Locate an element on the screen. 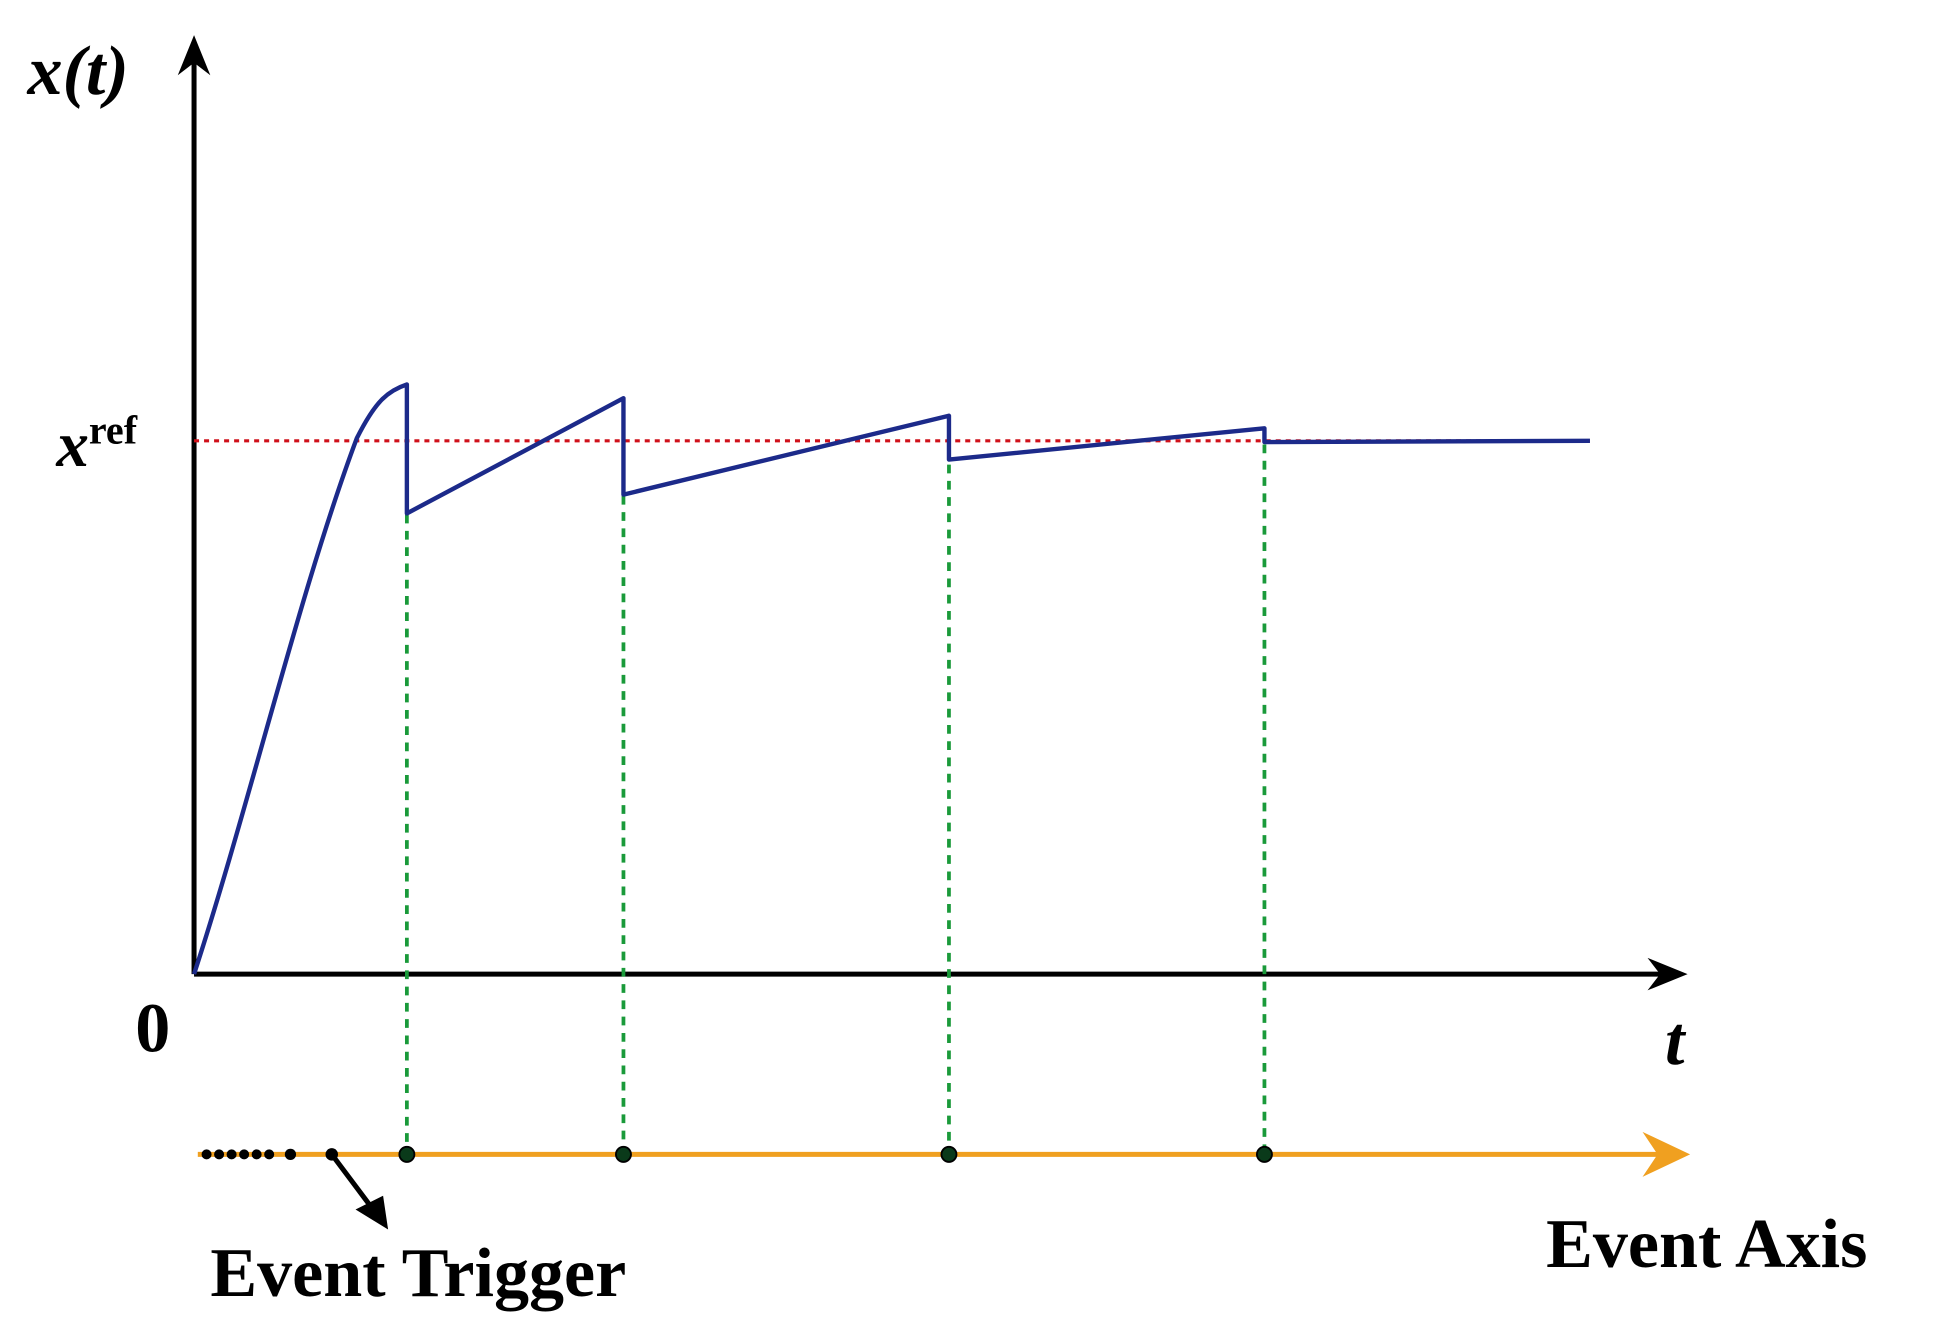 The height and width of the screenshot is (1331, 1953). origin-label: 0 is located at coordinates (152, 1029).